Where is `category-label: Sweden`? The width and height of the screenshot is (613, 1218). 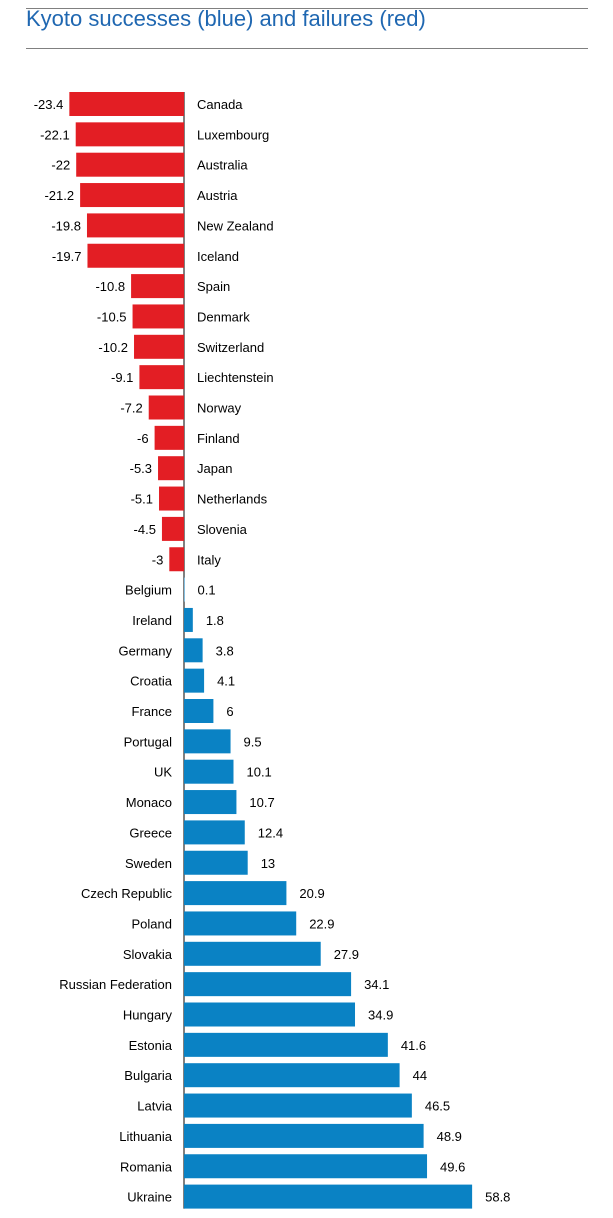
category-label: Sweden is located at coordinates (148, 863).